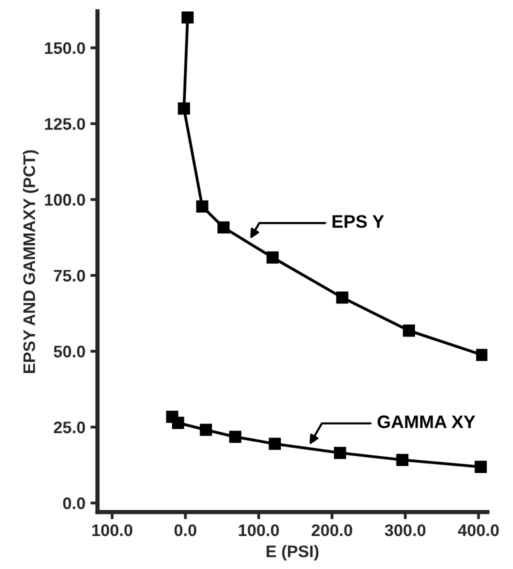 Image resolution: width=513 pixels, height=569 pixels. What do you see at coordinates (69, 428) in the screenshot?
I see `y-tick-label: 25.0` at bounding box center [69, 428].